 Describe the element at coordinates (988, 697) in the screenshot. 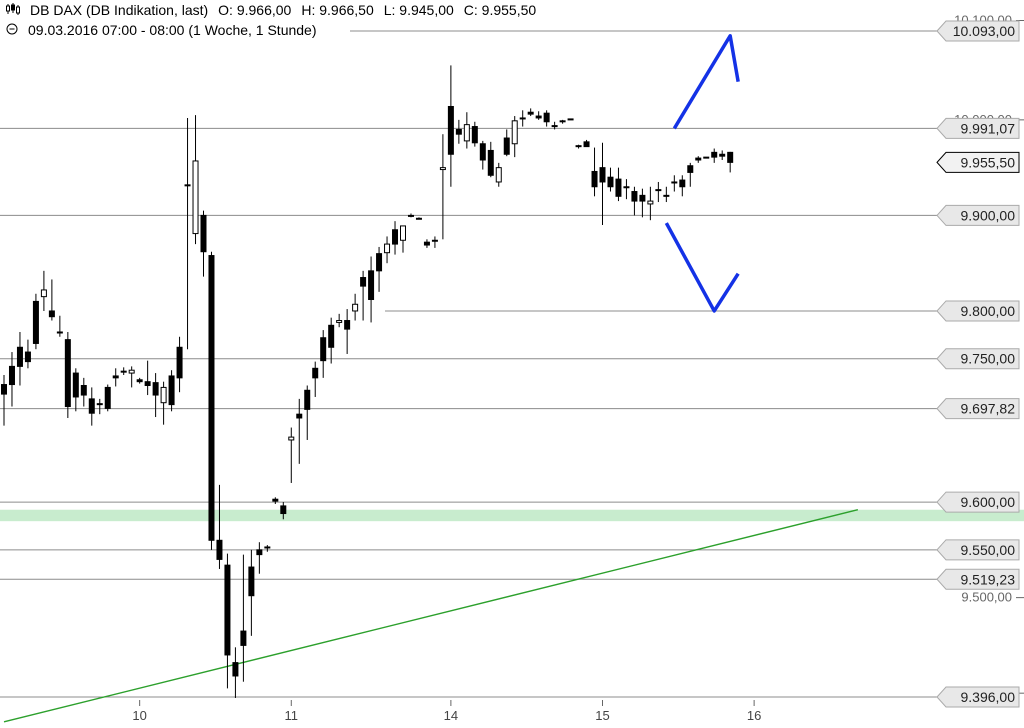

I see `level-label-text: 9.396,00` at that location.